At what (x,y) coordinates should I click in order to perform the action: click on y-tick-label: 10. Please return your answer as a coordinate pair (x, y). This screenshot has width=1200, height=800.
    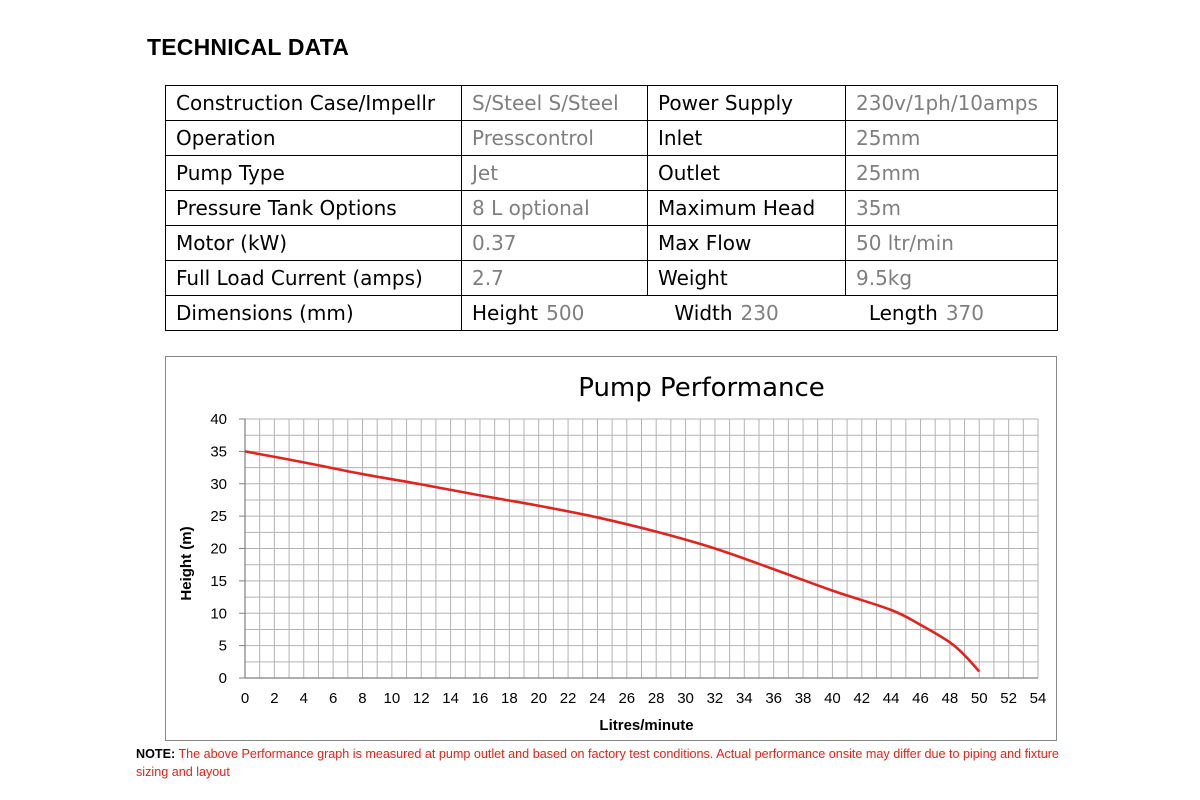
    Looking at the image, I should click on (218, 613).